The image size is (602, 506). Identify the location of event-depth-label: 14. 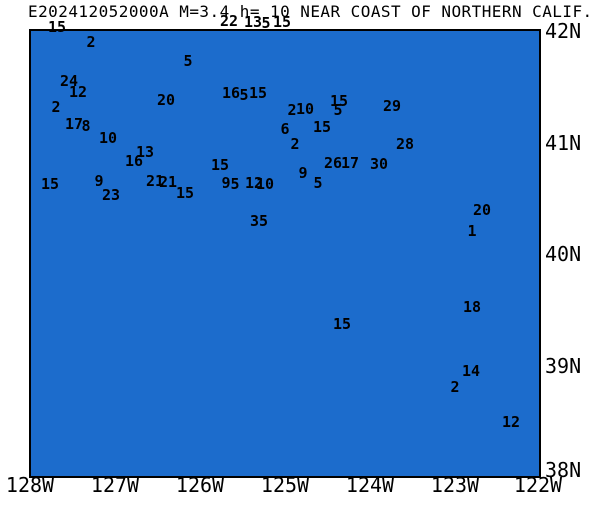
(471, 371).